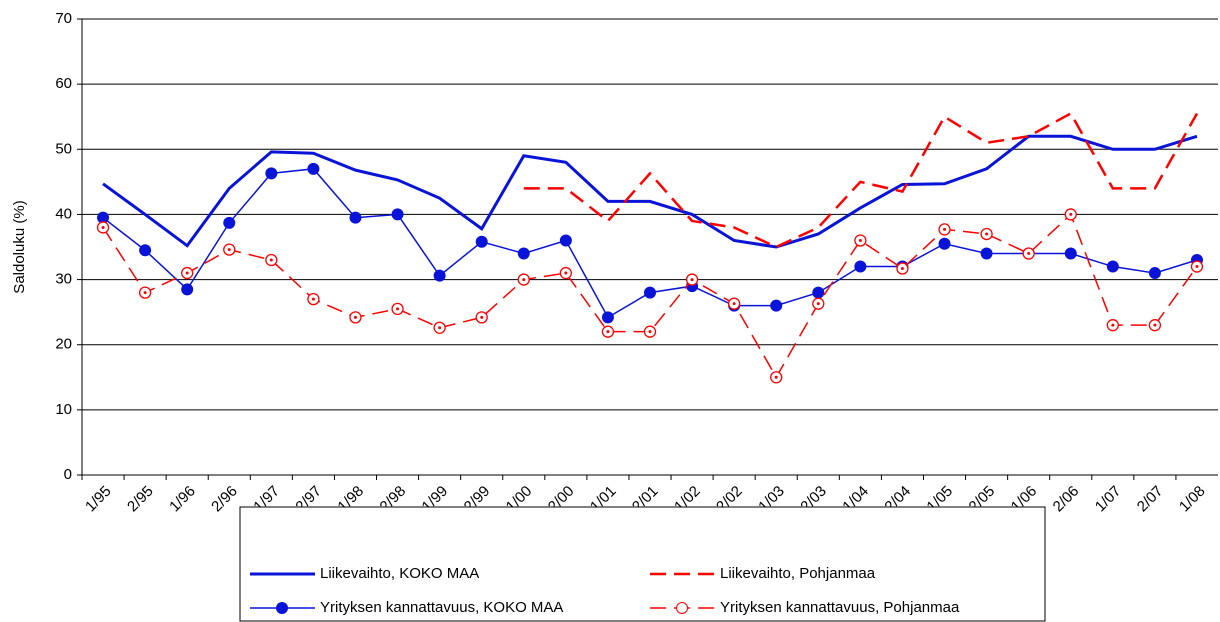  I want to click on x-tick-label: 2/07, so click(1150, 499).